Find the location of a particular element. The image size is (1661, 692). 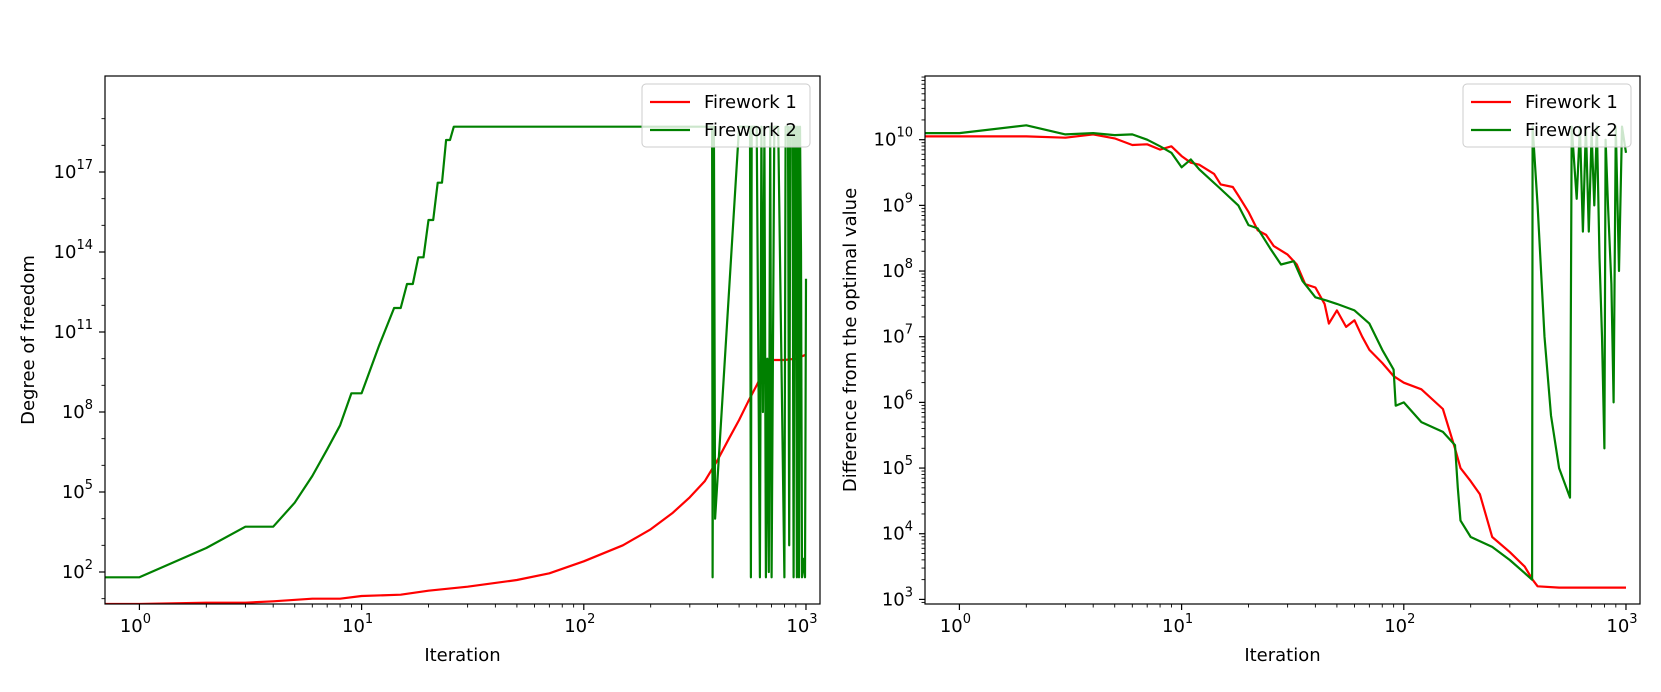

y-tick-label: 10⁶ is located at coordinates (897, 400).